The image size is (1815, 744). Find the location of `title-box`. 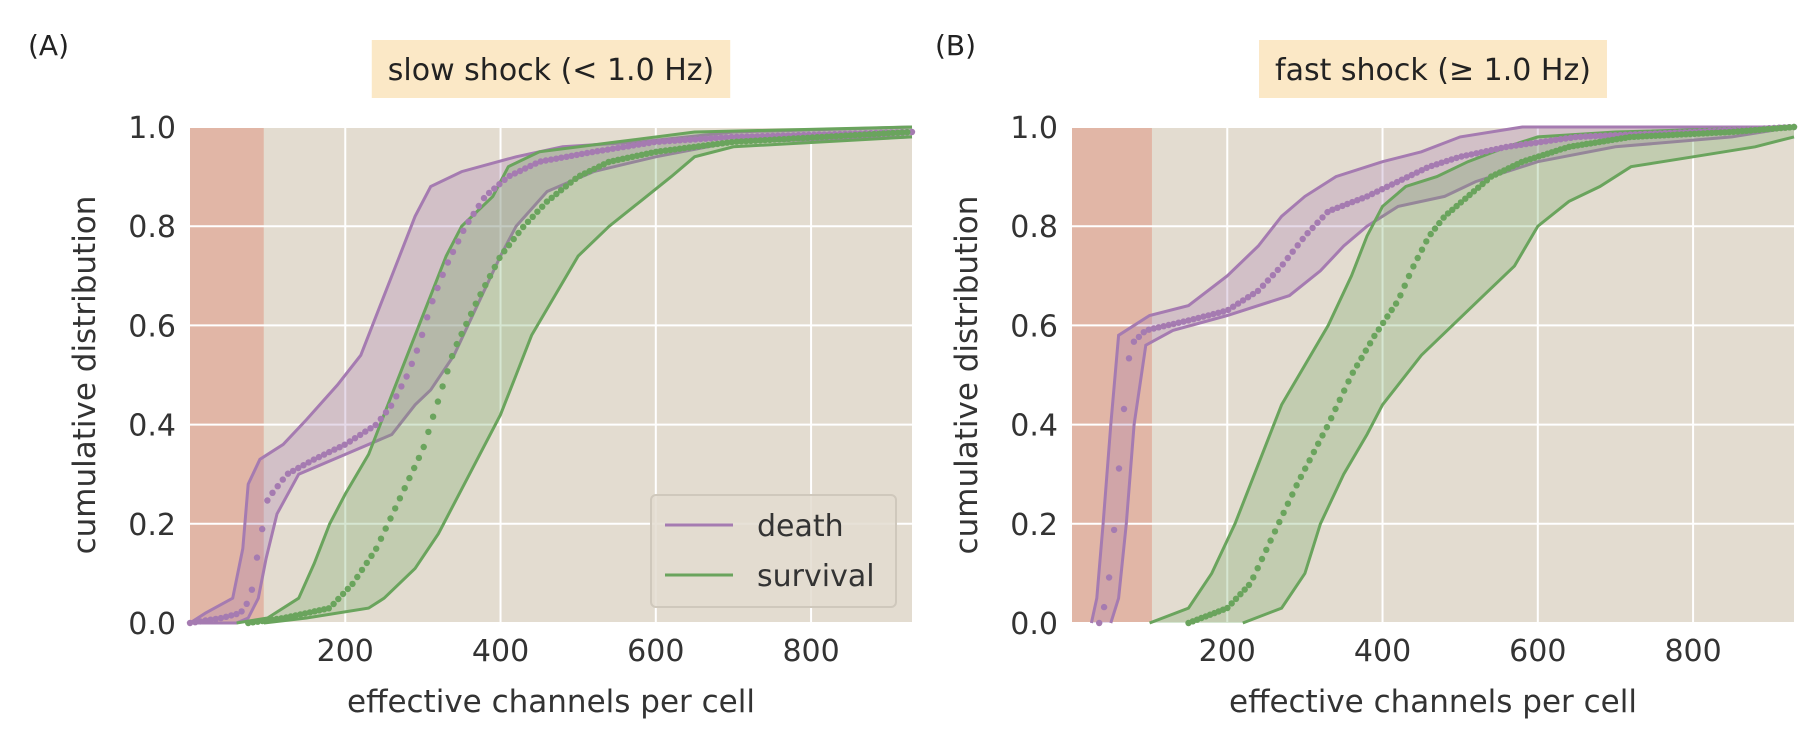

title-box is located at coordinates (1433, 69).